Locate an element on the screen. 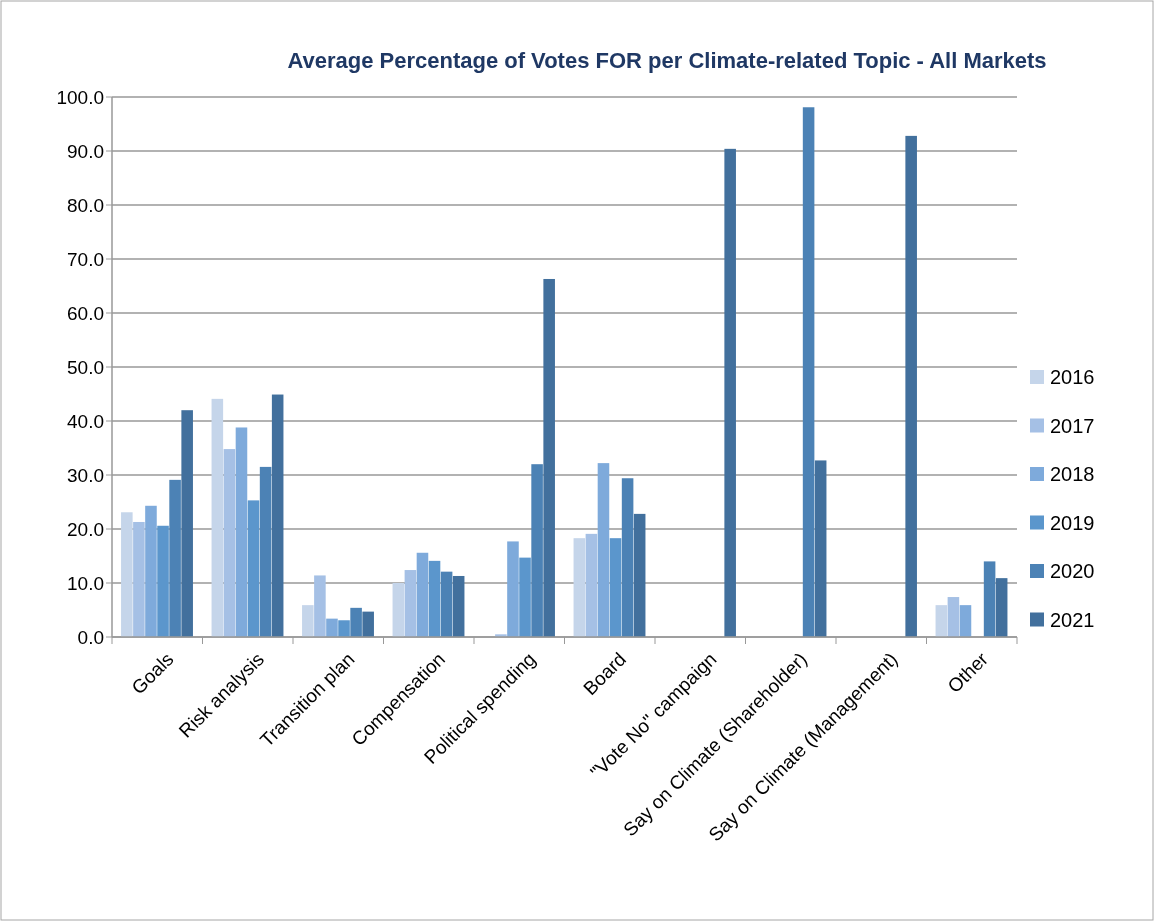  y-tick-label: 40.0 is located at coordinates (85, 421).